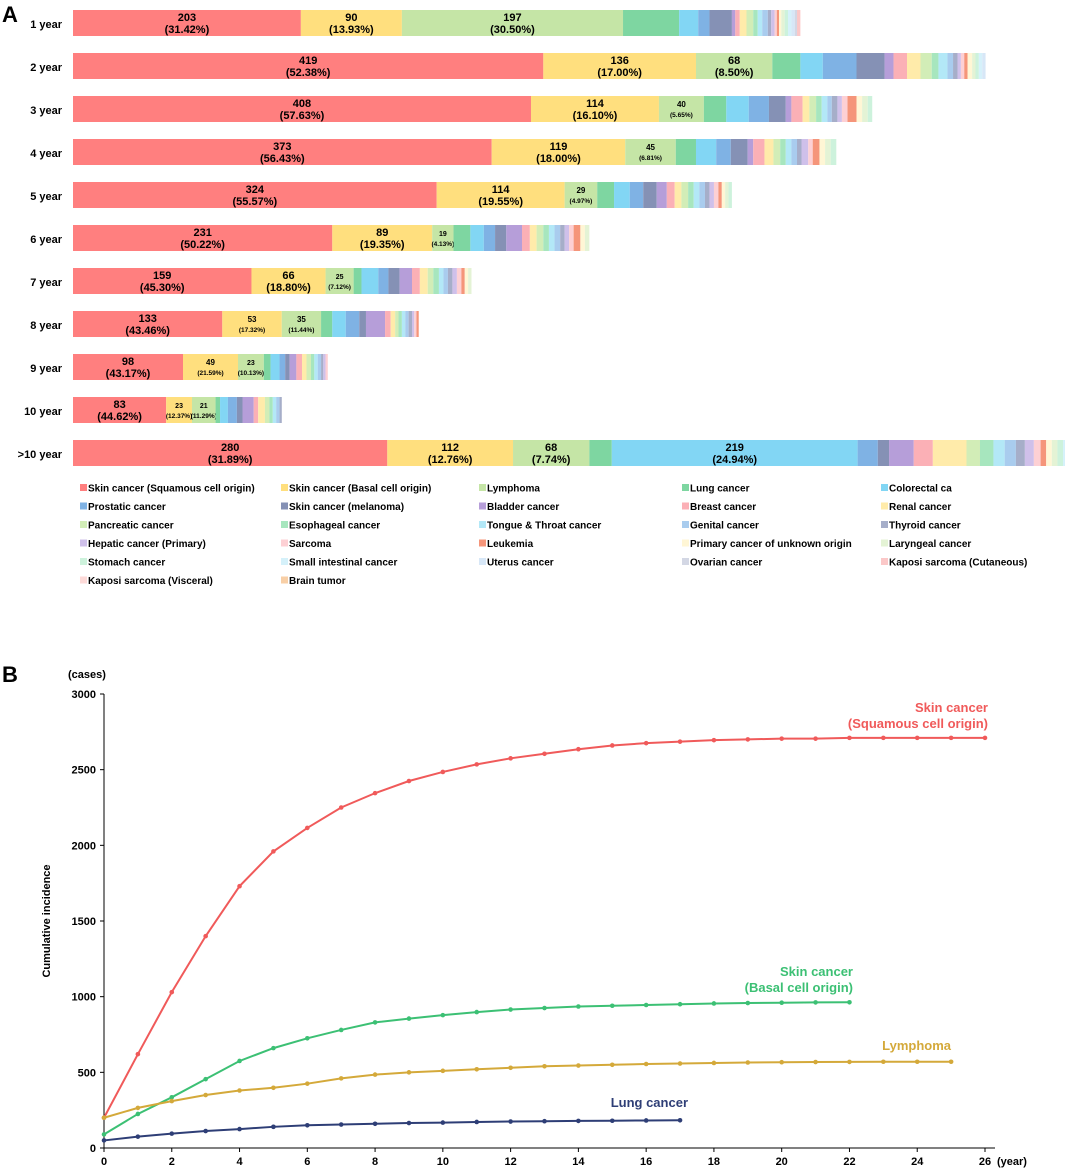  What do you see at coordinates (619, 73) in the screenshot?
I see `data-label-percent: (17.00%)` at bounding box center [619, 73].